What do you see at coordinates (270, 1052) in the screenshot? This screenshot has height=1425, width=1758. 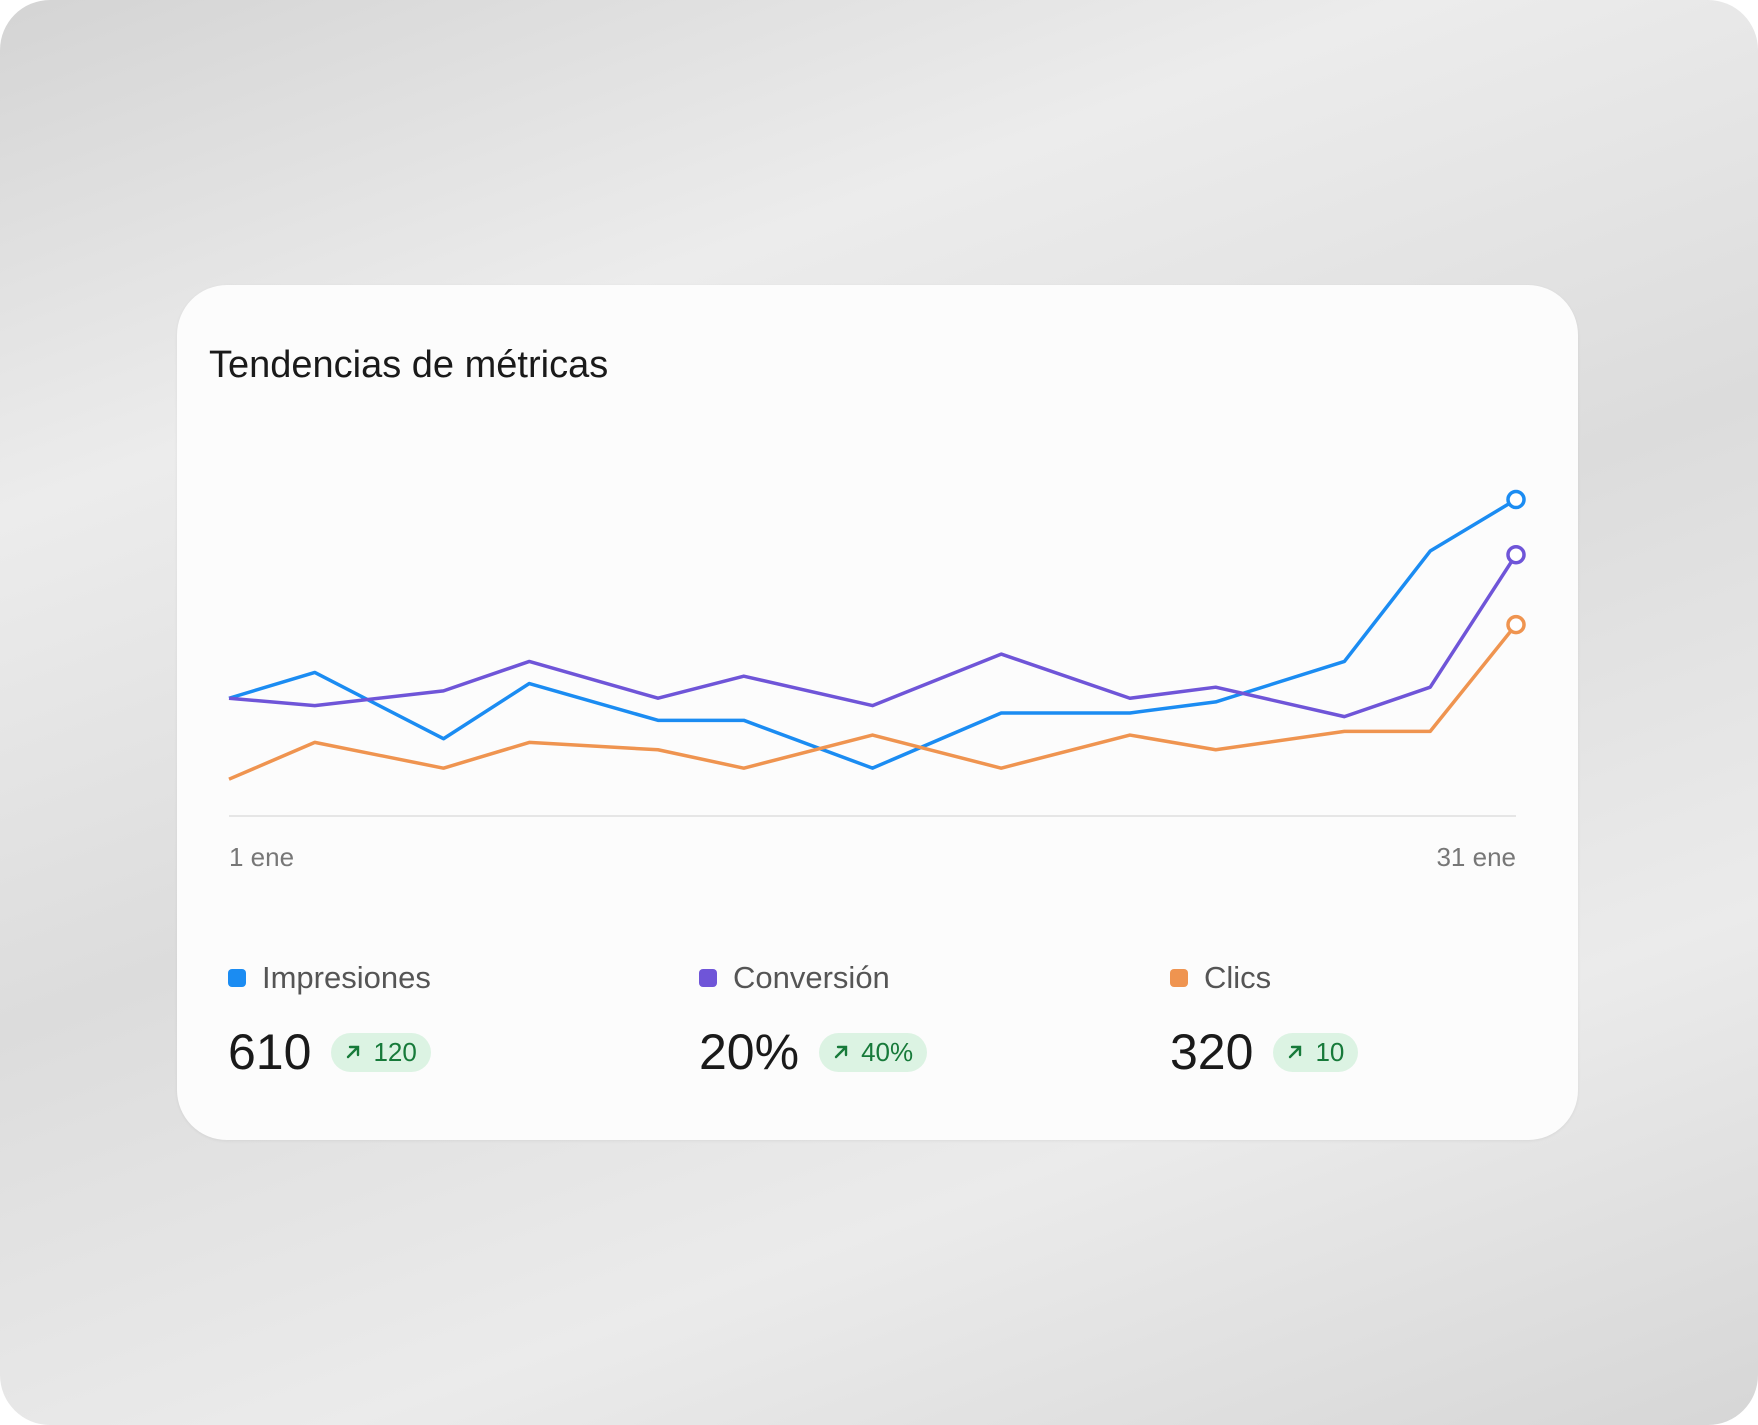 I see `summary-total: 610` at bounding box center [270, 1052].